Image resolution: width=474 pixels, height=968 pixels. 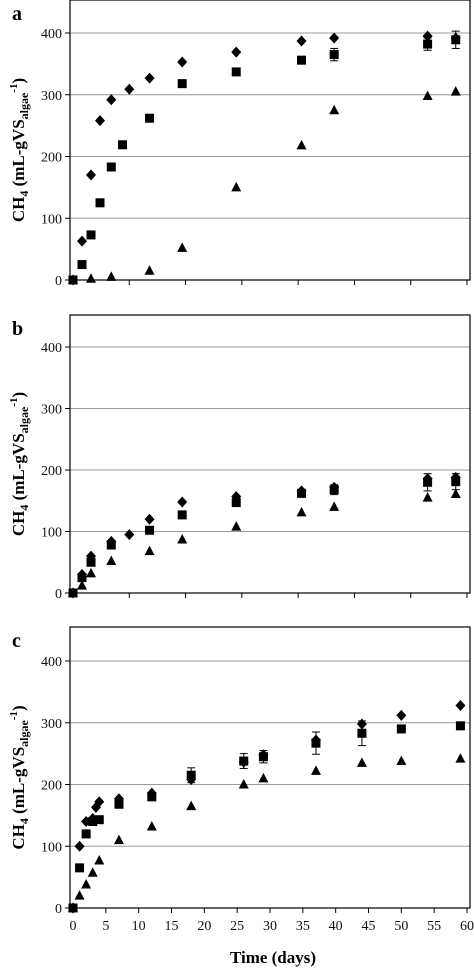 What do you see at coordinates (105, 926) in the screenshot?
I see `x-tick-label: 5` at bounding box center [105, 926].